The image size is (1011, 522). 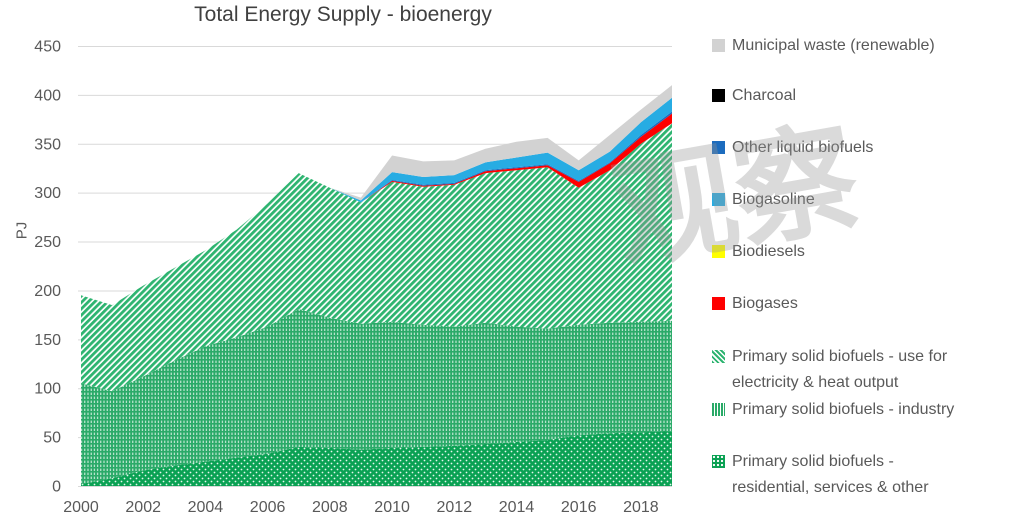 What do you see at coordinates (641, 507) in the screenshot?
I see `x-tick-label-2018: 2018` at bounding box center [641, 507].